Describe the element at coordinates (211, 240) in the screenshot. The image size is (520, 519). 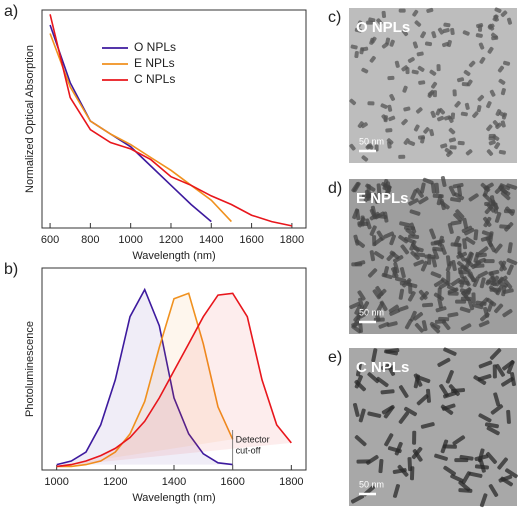
I see `x-tick-label: 1400` at that location.